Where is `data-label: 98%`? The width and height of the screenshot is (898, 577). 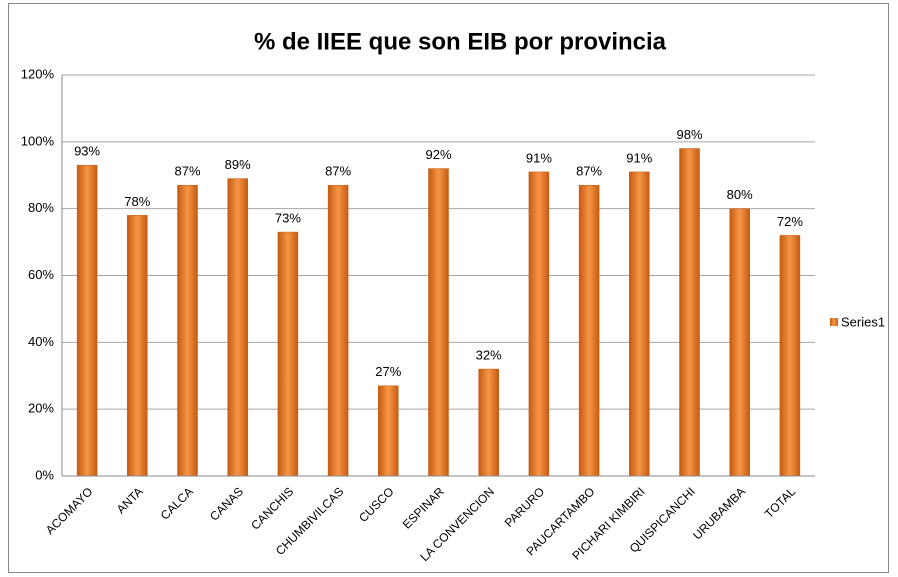
data-label: 98% is located at coordinates (689, 134).